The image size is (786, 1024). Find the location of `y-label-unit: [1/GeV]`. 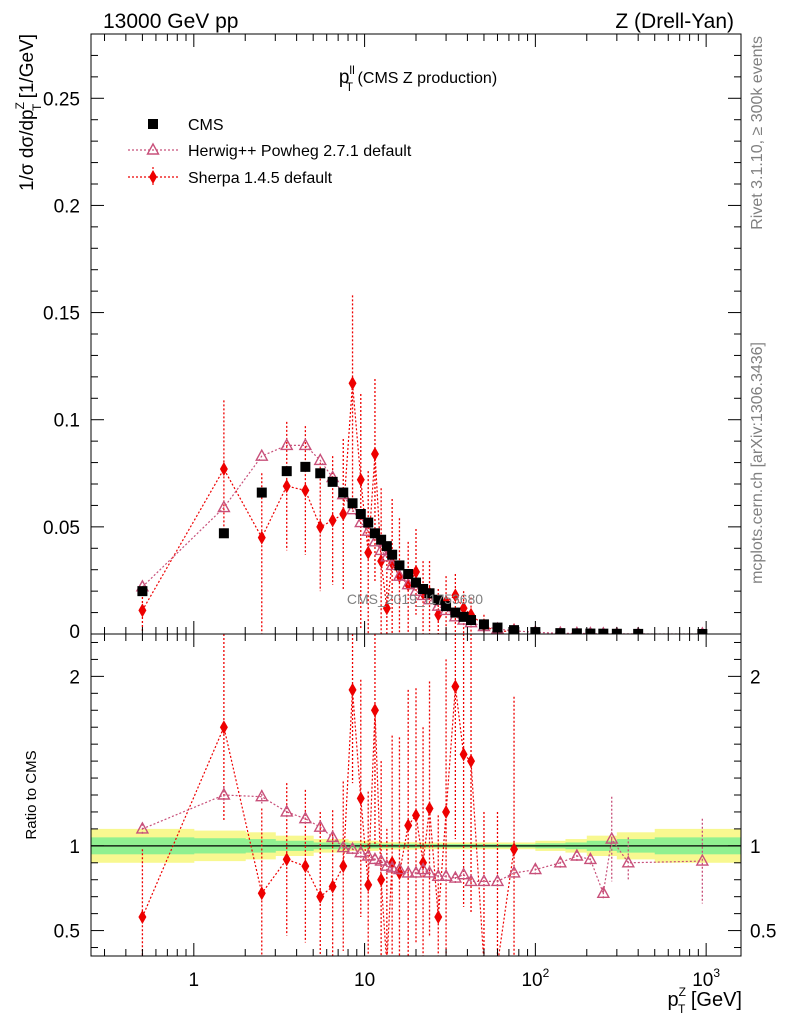

y-label-unit: [1/GeV] is located at coordinates (27, 69).